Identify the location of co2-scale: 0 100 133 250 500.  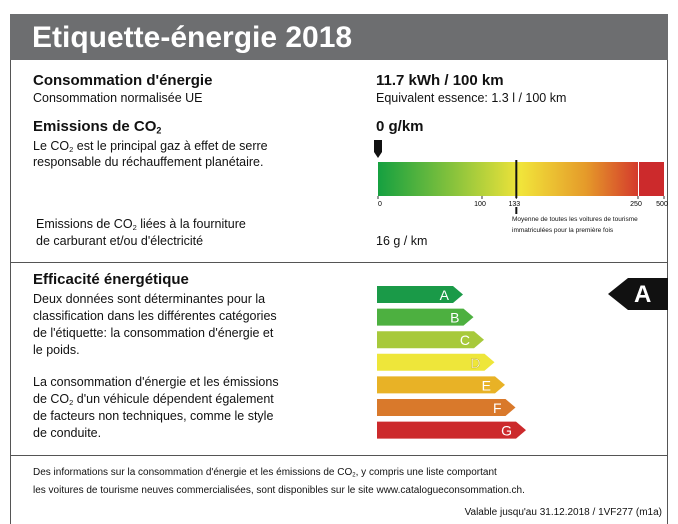
(521, 177).